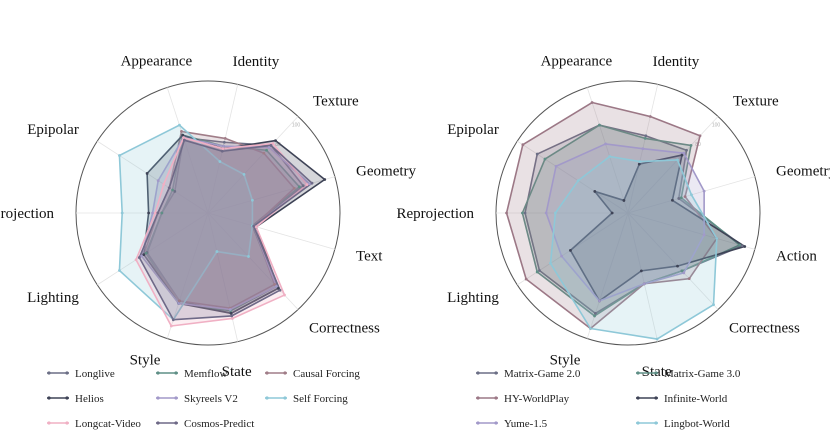 This screenshot has height=446, width=830. What do you see at coordinates (224, 142) in the screenshot?
I see `data-point-longlive` at bounding box center [224, 142].